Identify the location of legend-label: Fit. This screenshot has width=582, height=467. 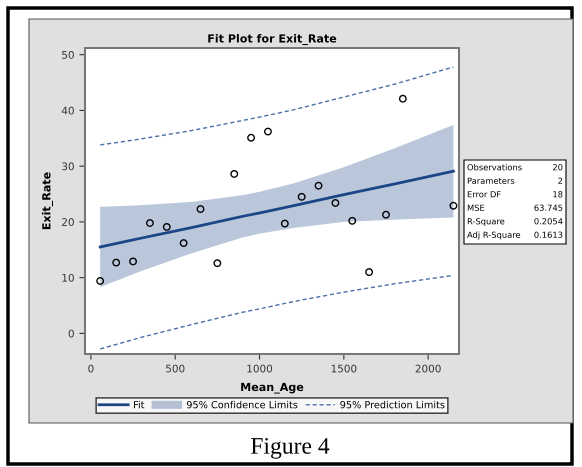
(139, 404).